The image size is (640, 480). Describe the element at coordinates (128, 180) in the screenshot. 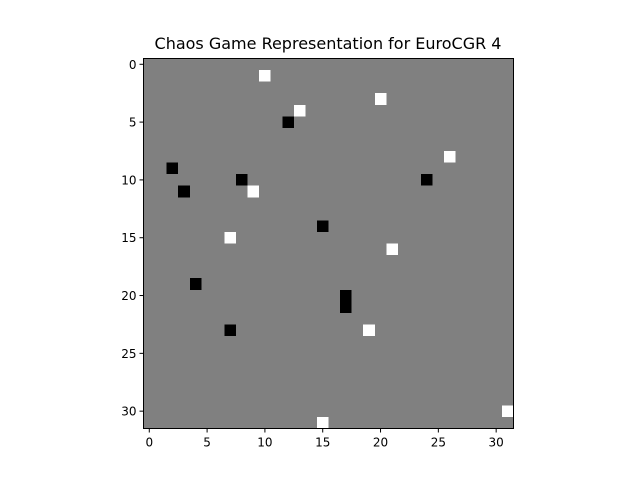

I see `y-tick-label: 10` at that location.